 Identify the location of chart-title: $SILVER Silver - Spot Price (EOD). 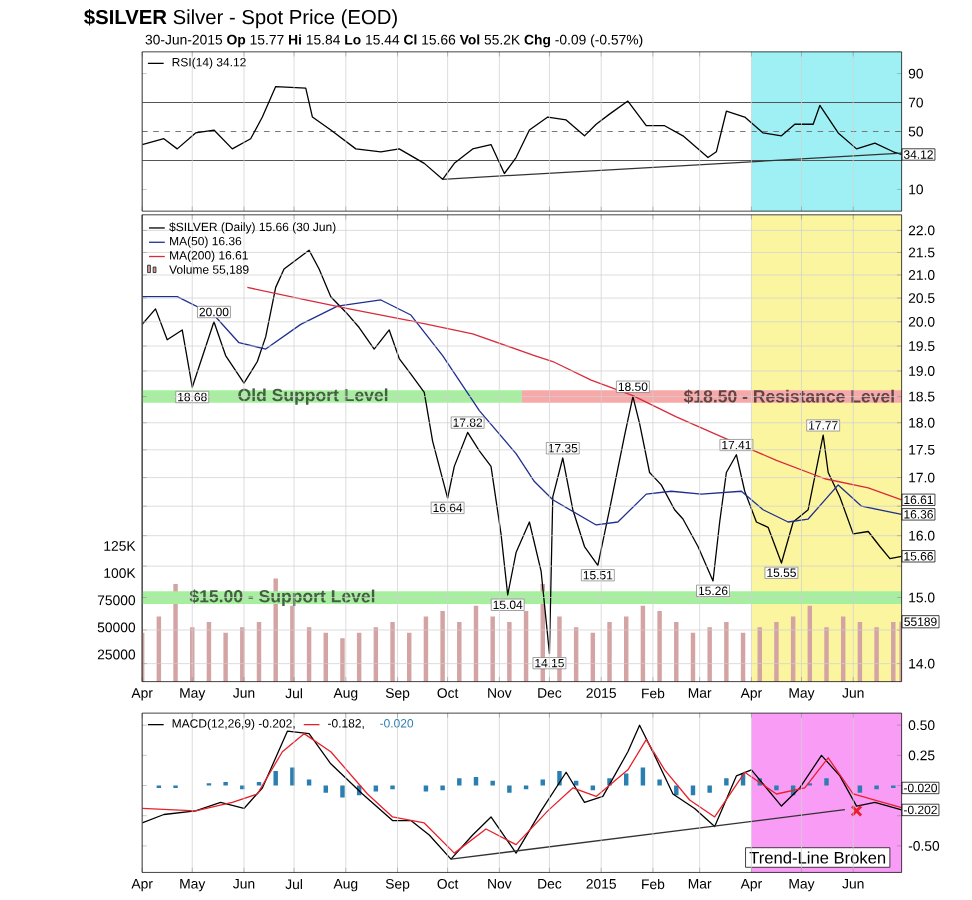
(240, 18).